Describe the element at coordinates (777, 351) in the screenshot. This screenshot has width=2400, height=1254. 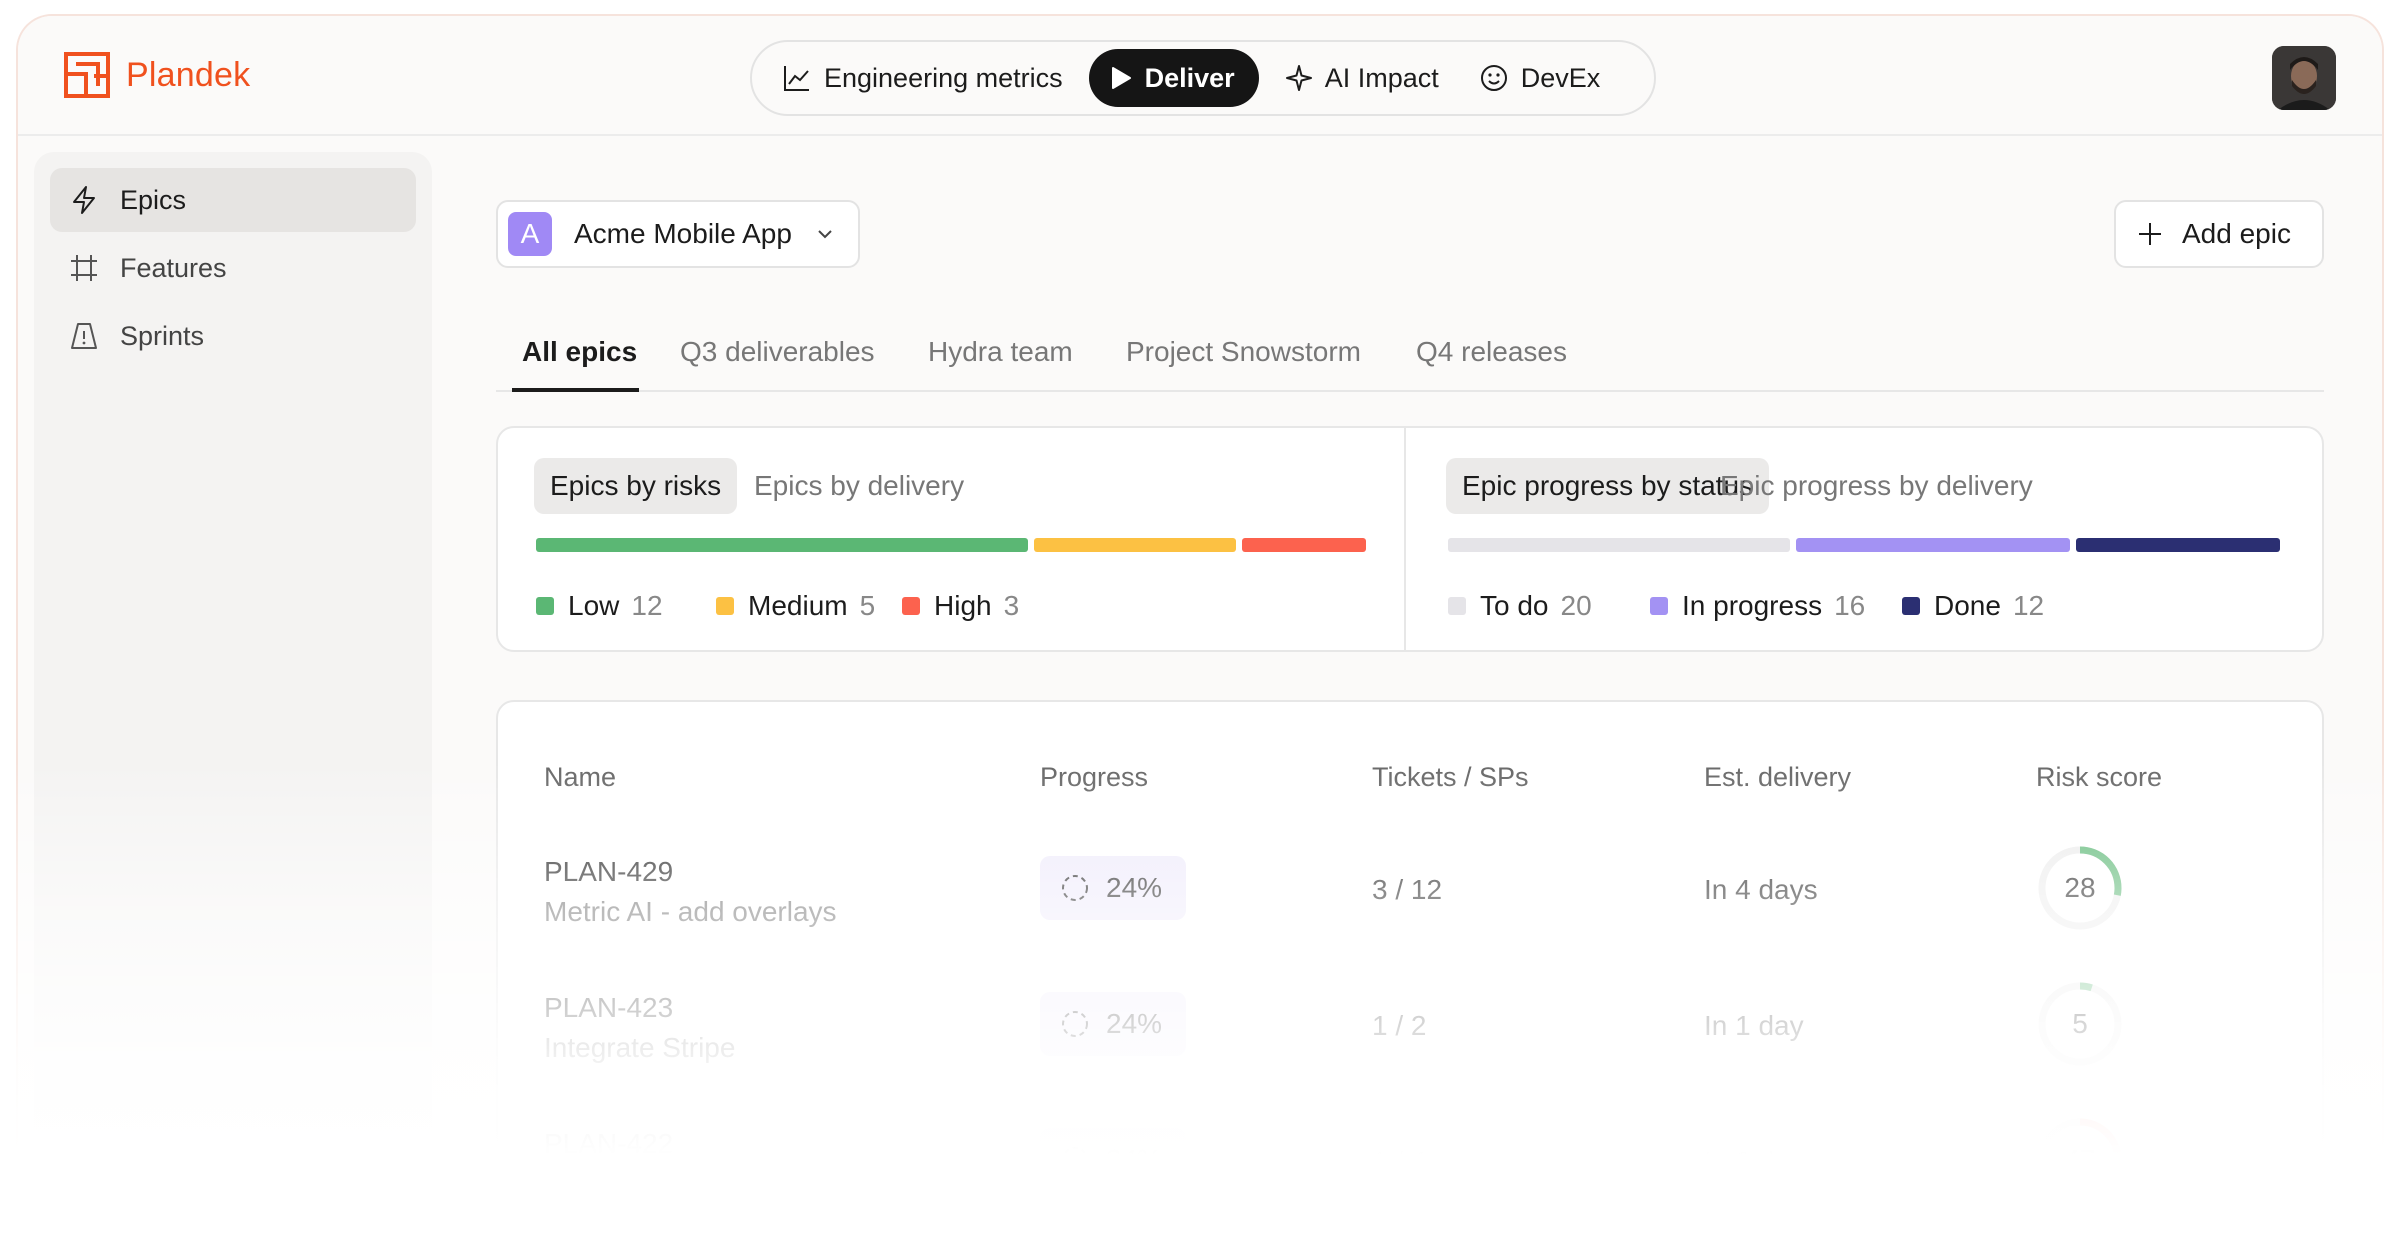
I see `tab-q3-deliverables: Q3 deliverables` at that location.